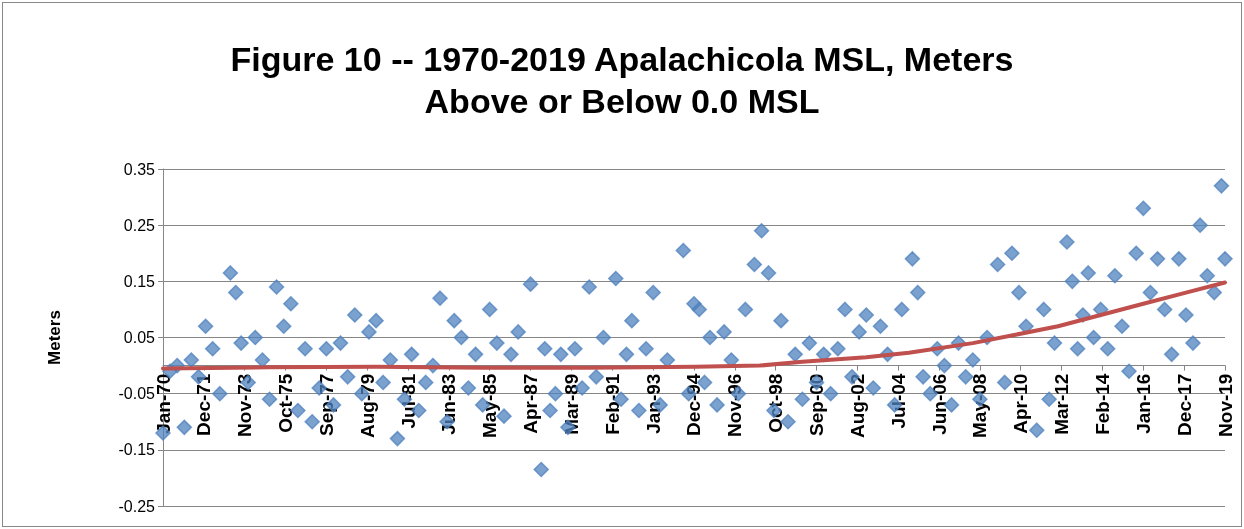 This screenshot has height=529, width=1244. I want to click on x-tick-label: Nov-96, so click(735, 405).